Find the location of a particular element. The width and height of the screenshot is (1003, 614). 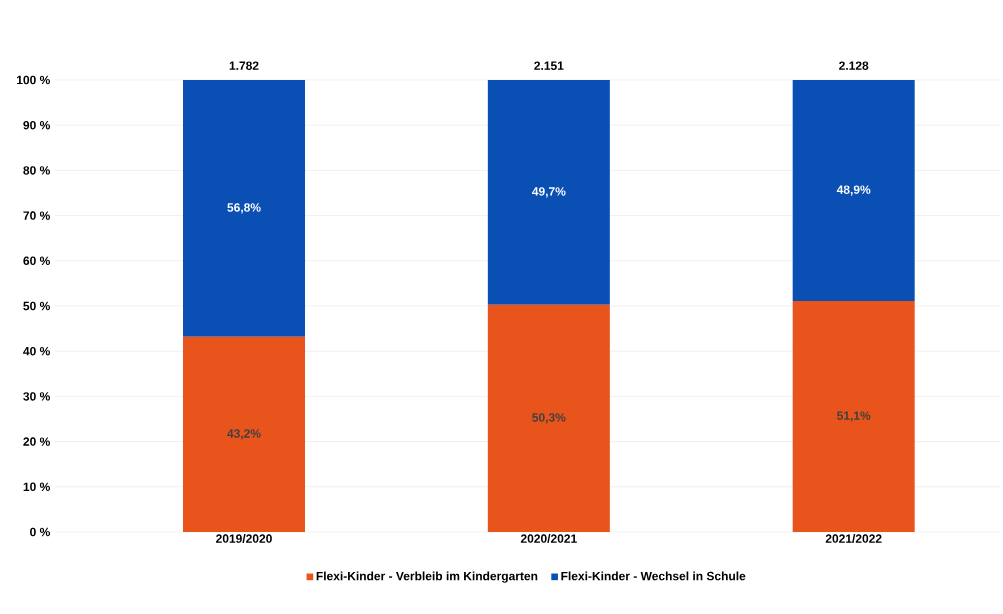

x-tick-label: 2019/2020 is located at coordinates (244, 538).